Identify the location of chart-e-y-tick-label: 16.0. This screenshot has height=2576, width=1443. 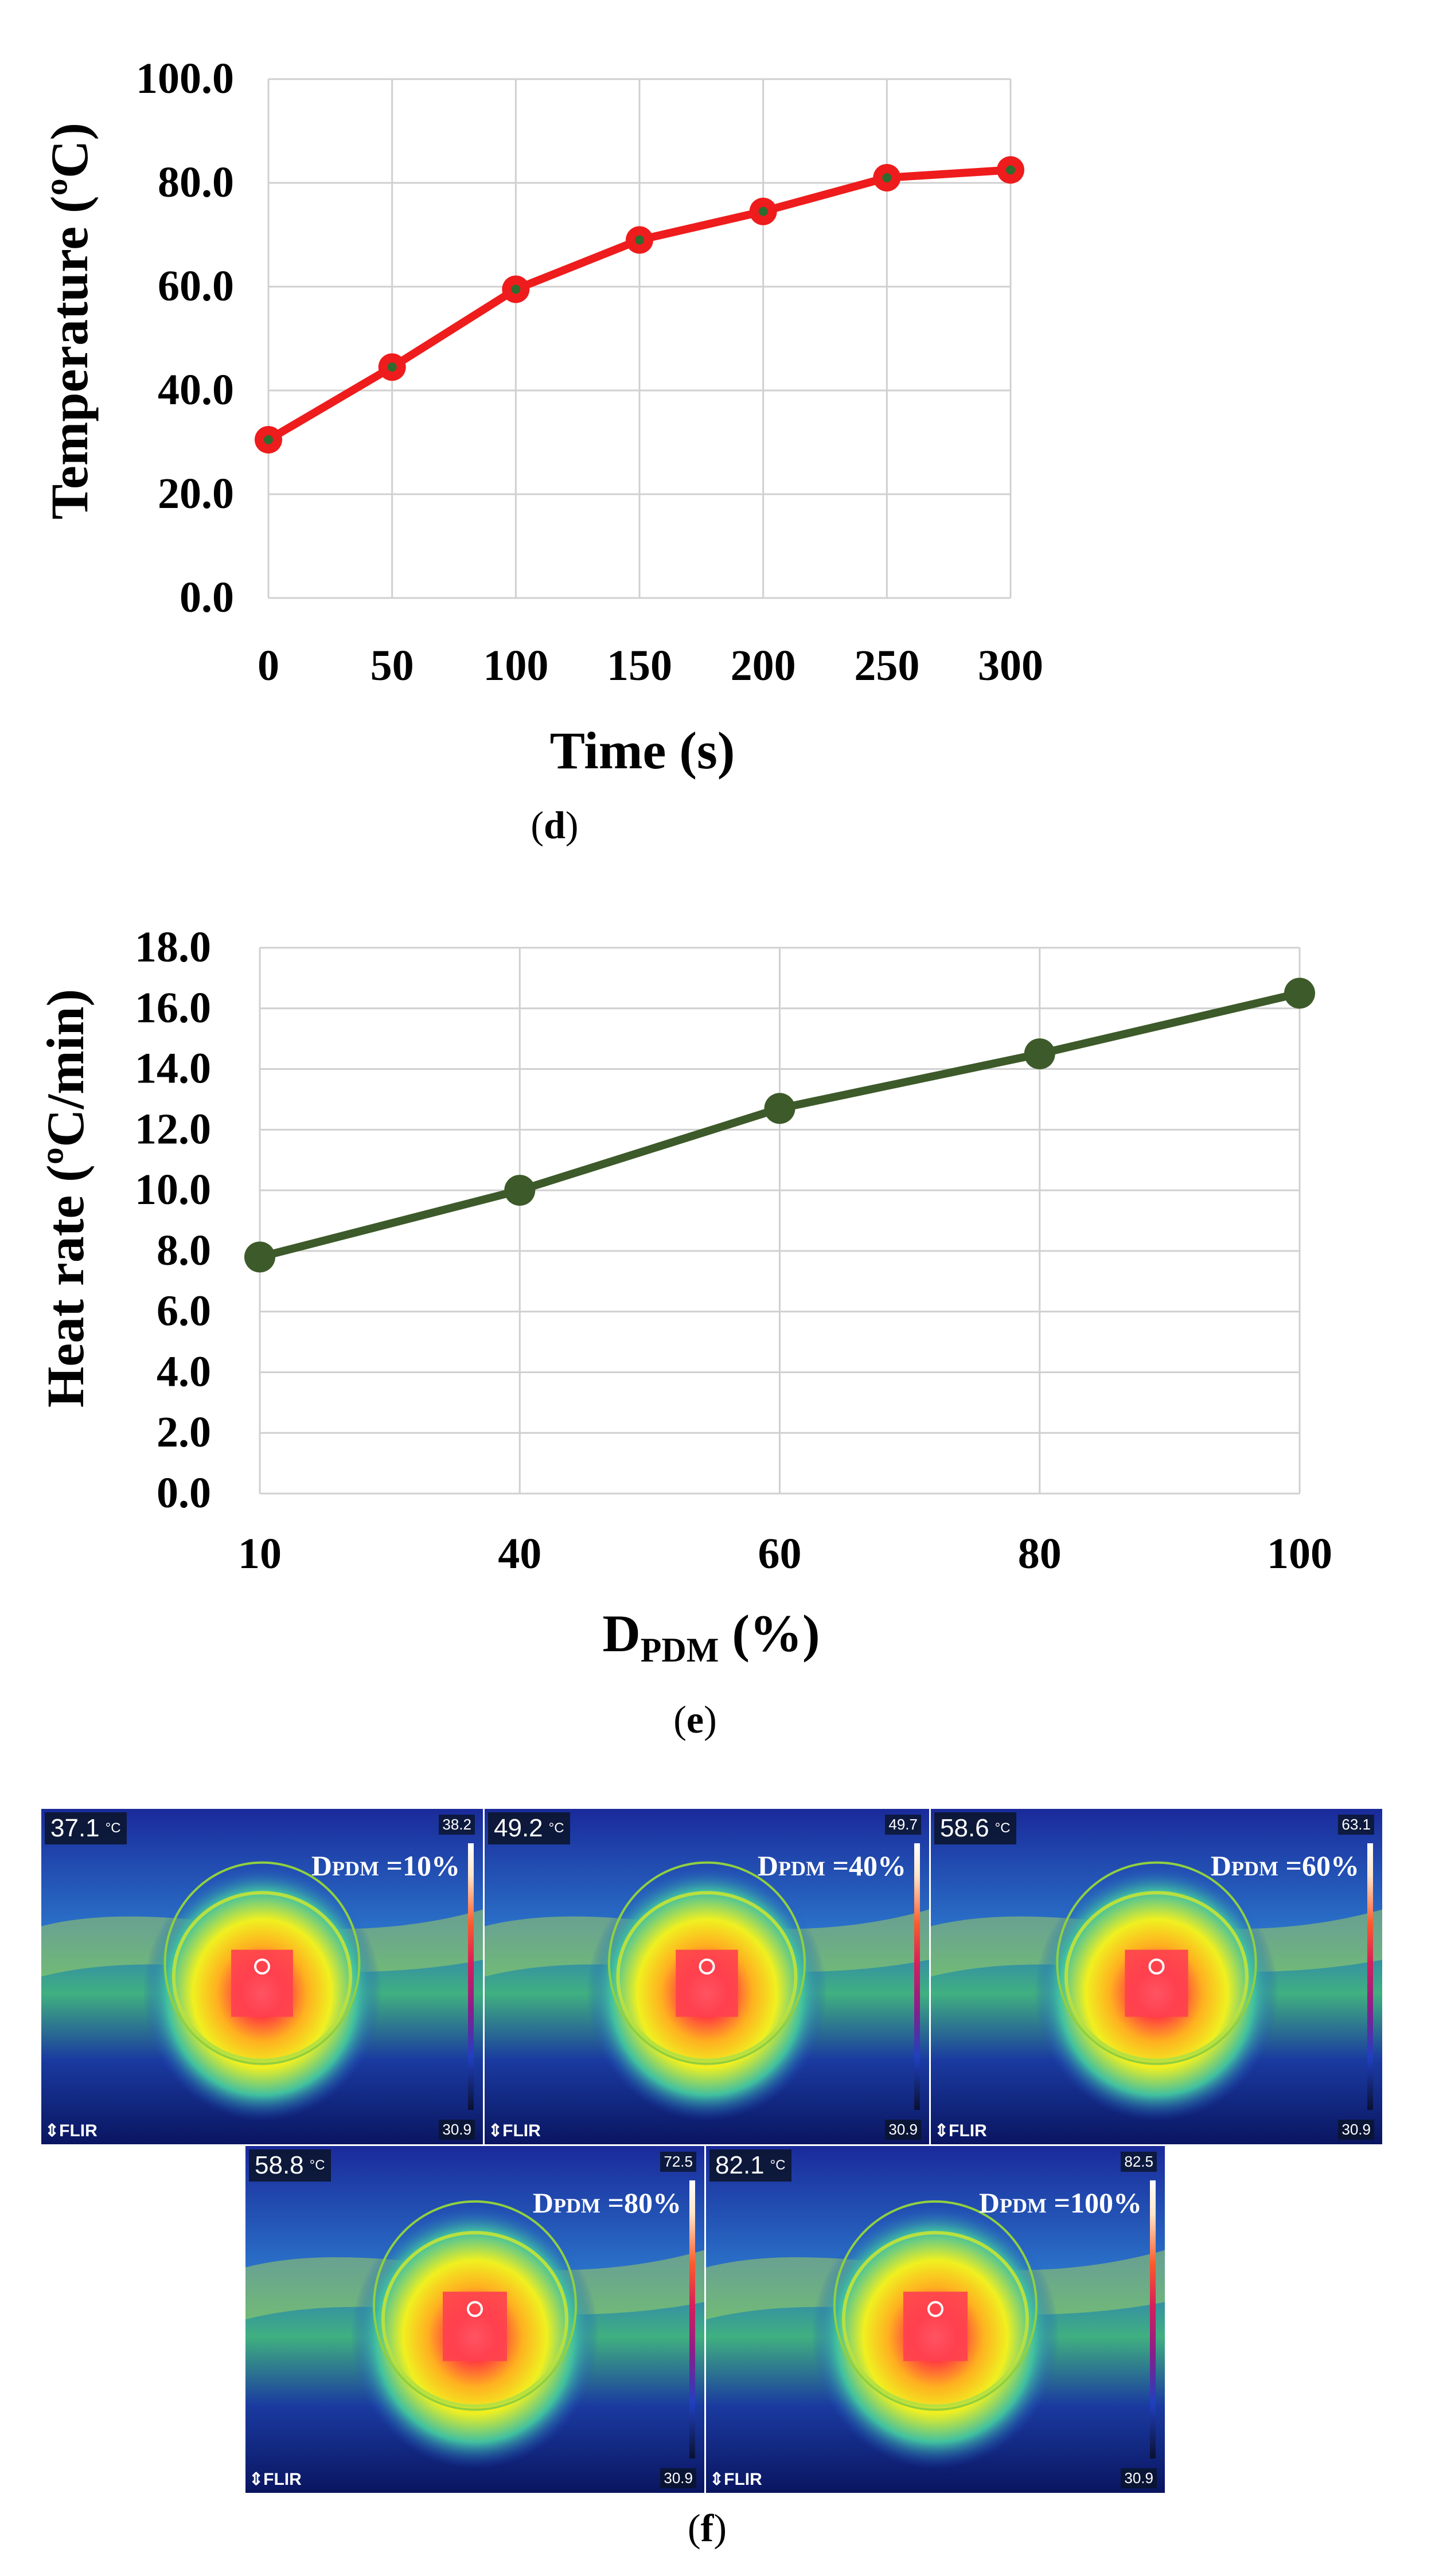
(173, 1008).